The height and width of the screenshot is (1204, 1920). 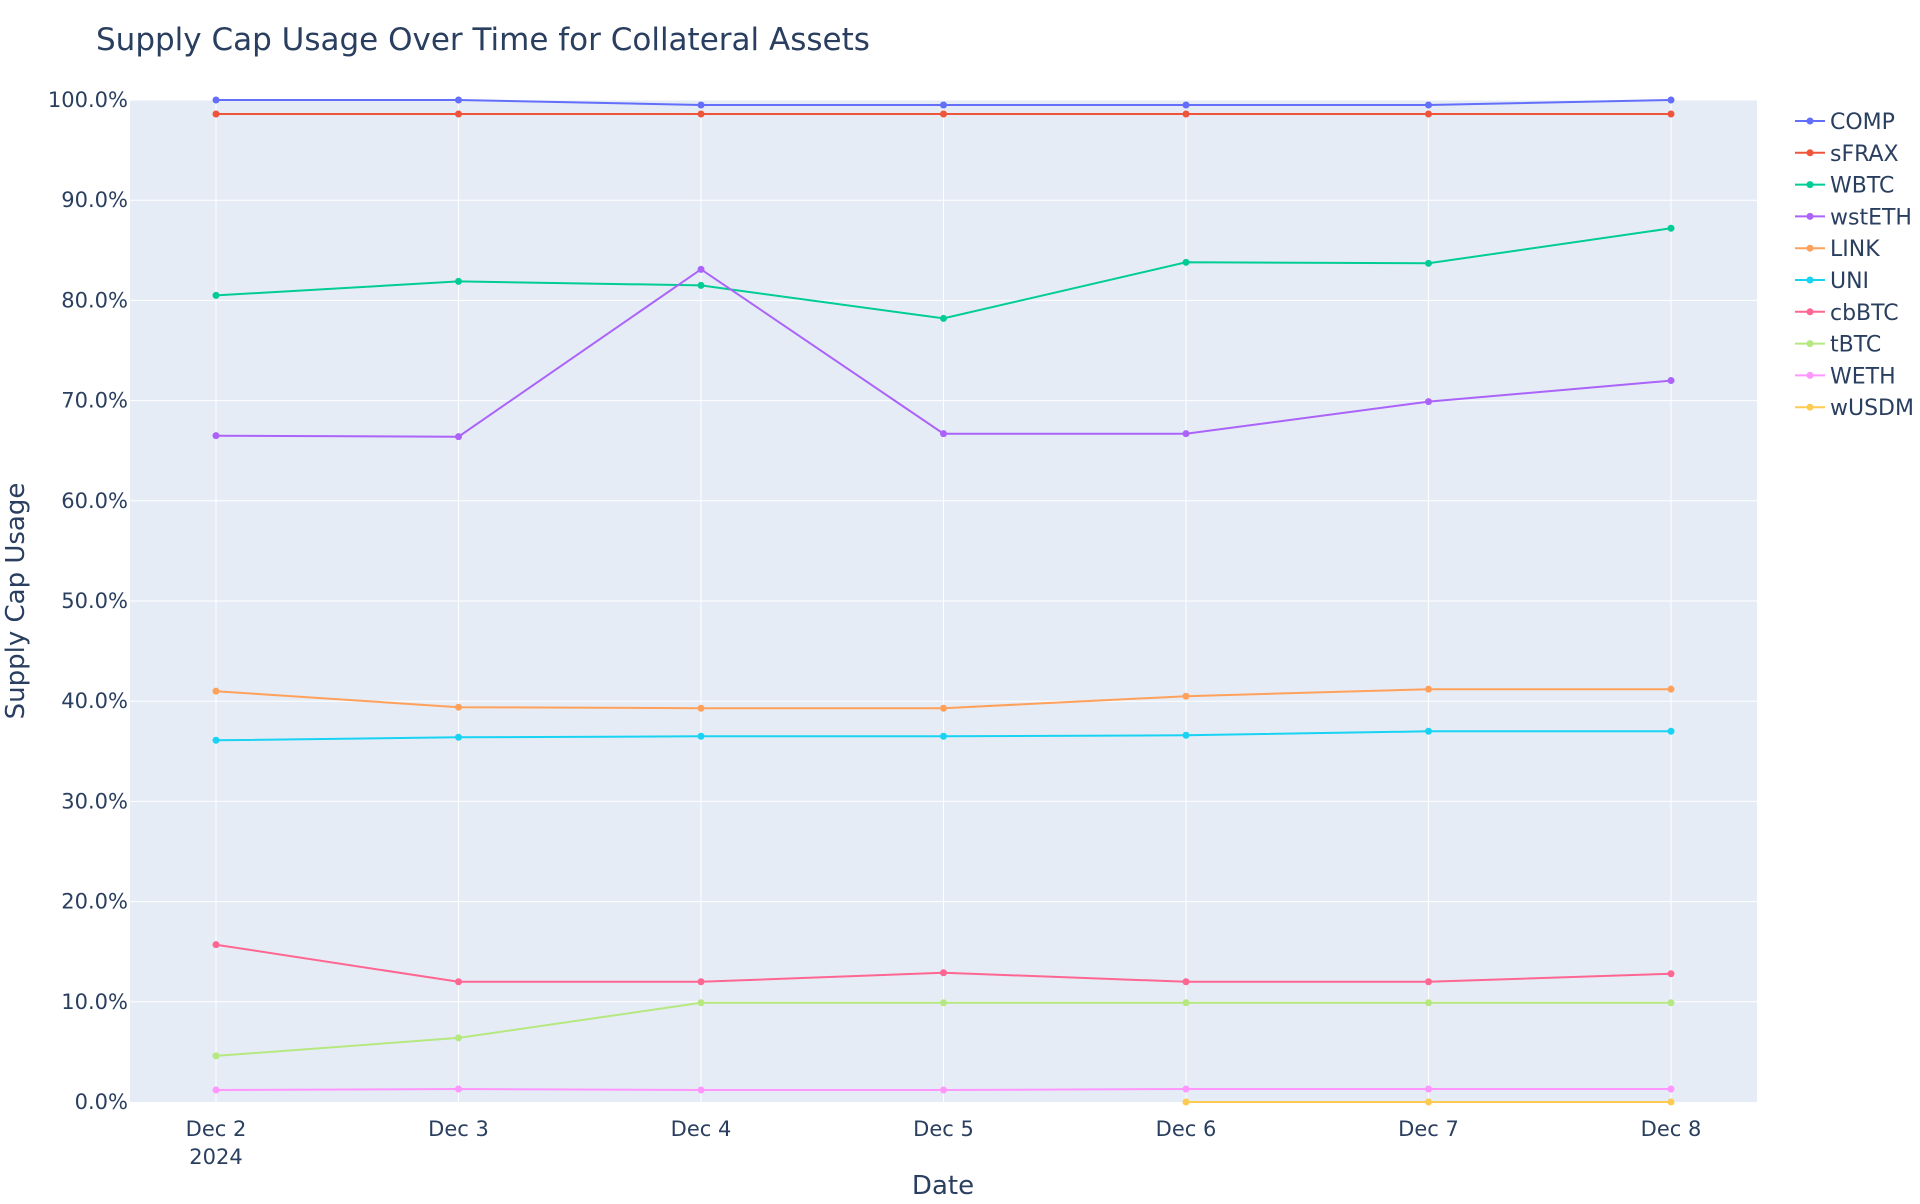 What do you see at coordinates (94, 902) in the screenshot?
I see `y-tick-label: 20.0%` at bounding box center [94, 902].